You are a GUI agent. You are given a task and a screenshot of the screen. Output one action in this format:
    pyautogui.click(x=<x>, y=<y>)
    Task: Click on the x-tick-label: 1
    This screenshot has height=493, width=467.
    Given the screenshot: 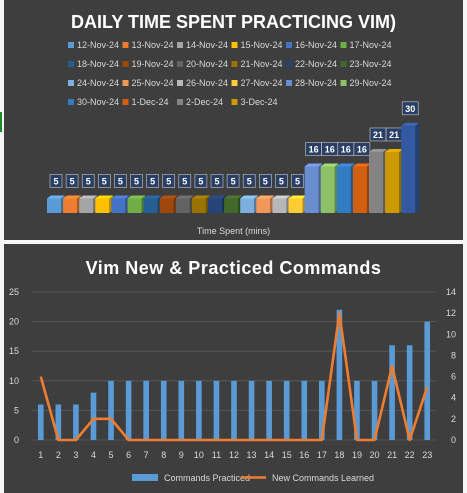 What is the action you would take?
    pyautogui.click(x=40, y=455)
    